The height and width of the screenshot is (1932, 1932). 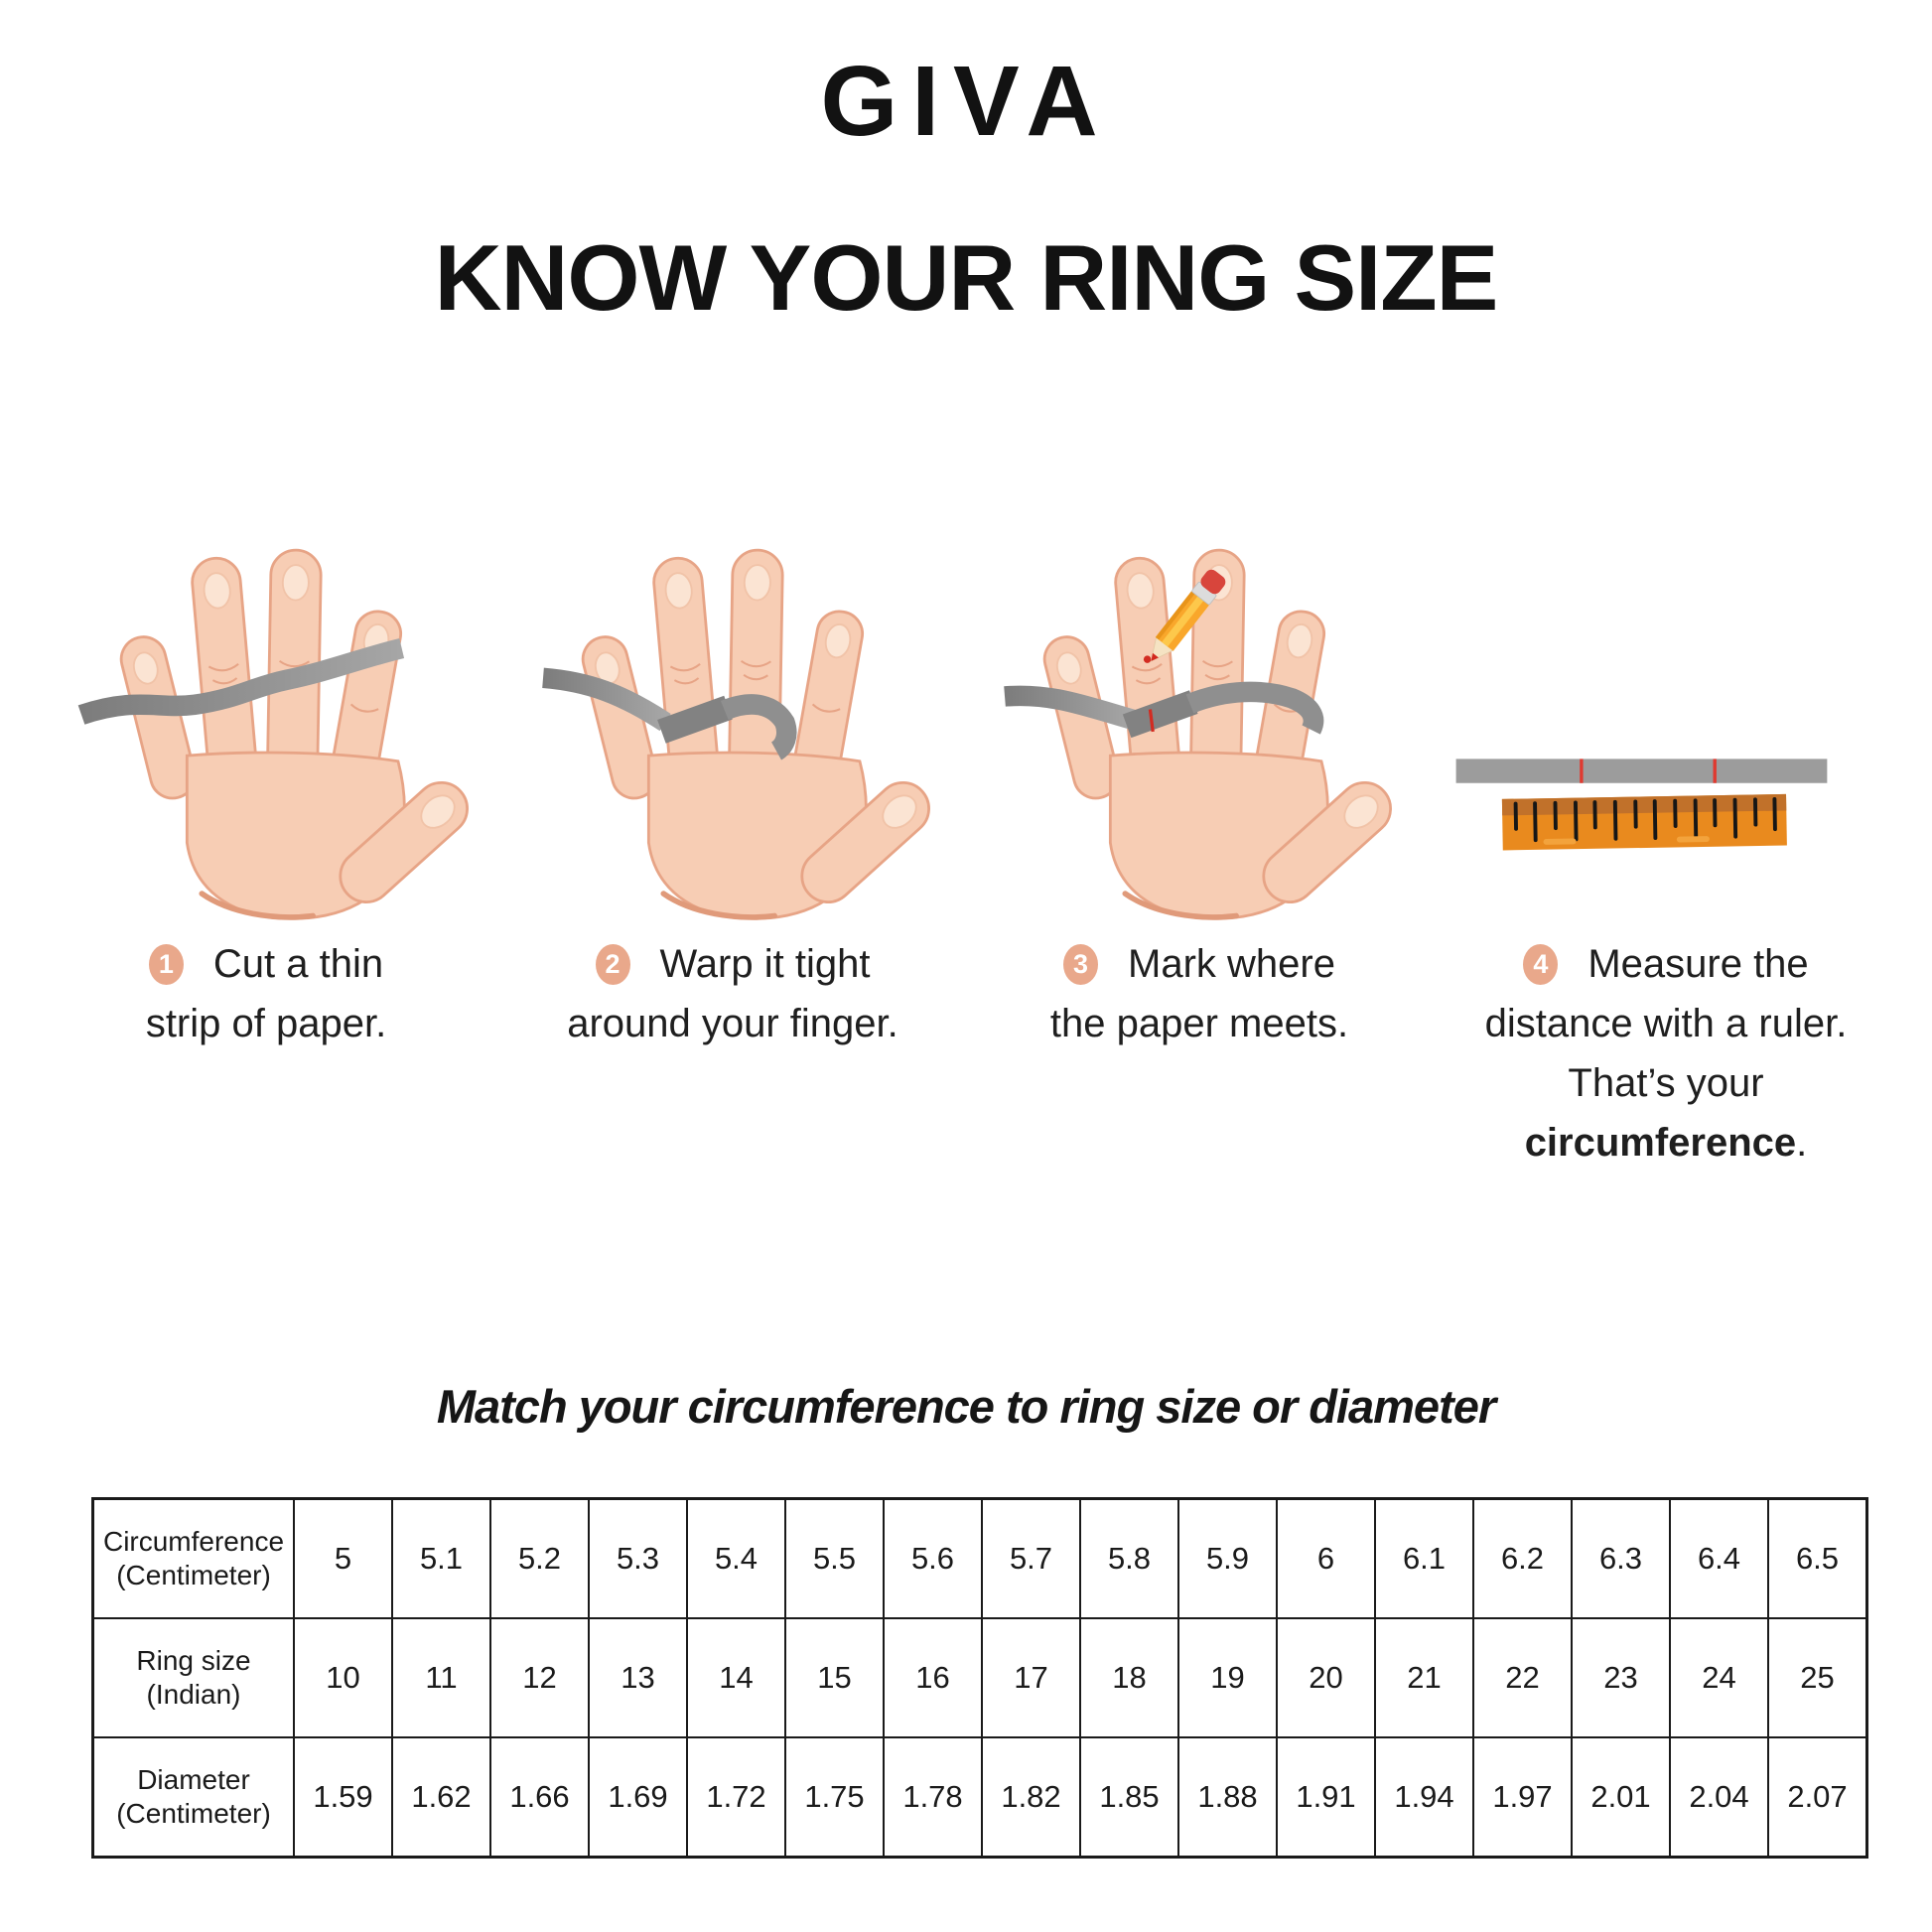 I want to click on table-cell: 1.78, so click(x=933, y=1798).